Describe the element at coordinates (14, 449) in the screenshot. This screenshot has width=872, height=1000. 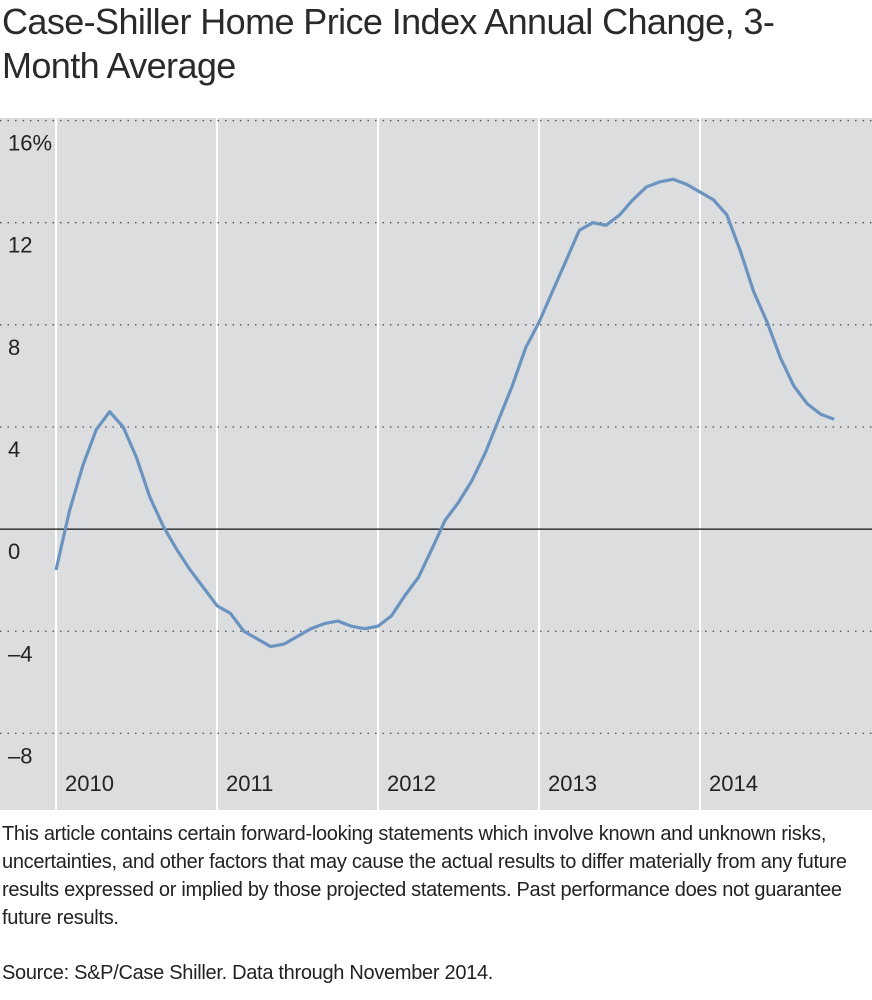
I see `y-tick-label: 4` at that location.